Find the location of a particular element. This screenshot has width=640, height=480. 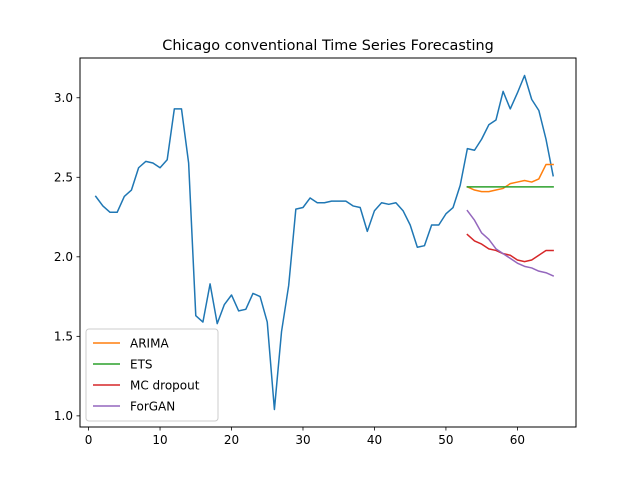

x-tick-label: 20 is located at coordinates (231, 440).